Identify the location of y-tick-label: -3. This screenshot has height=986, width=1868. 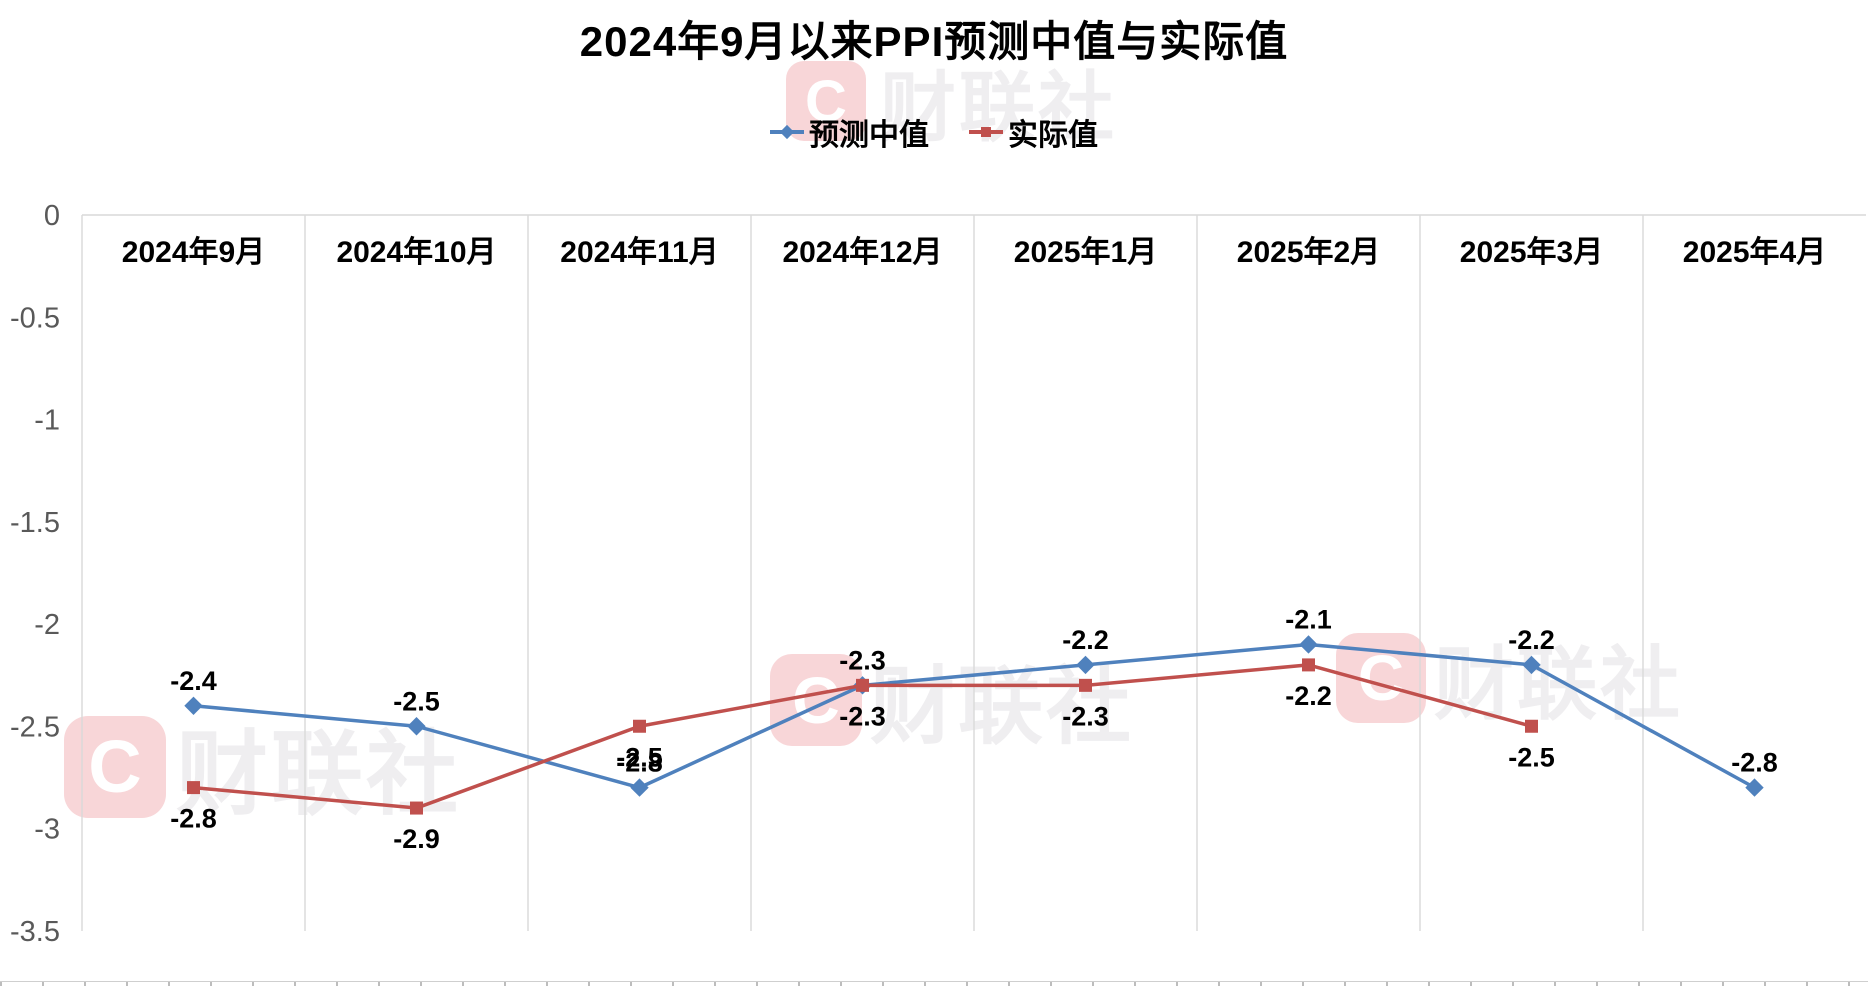
(47, 830).